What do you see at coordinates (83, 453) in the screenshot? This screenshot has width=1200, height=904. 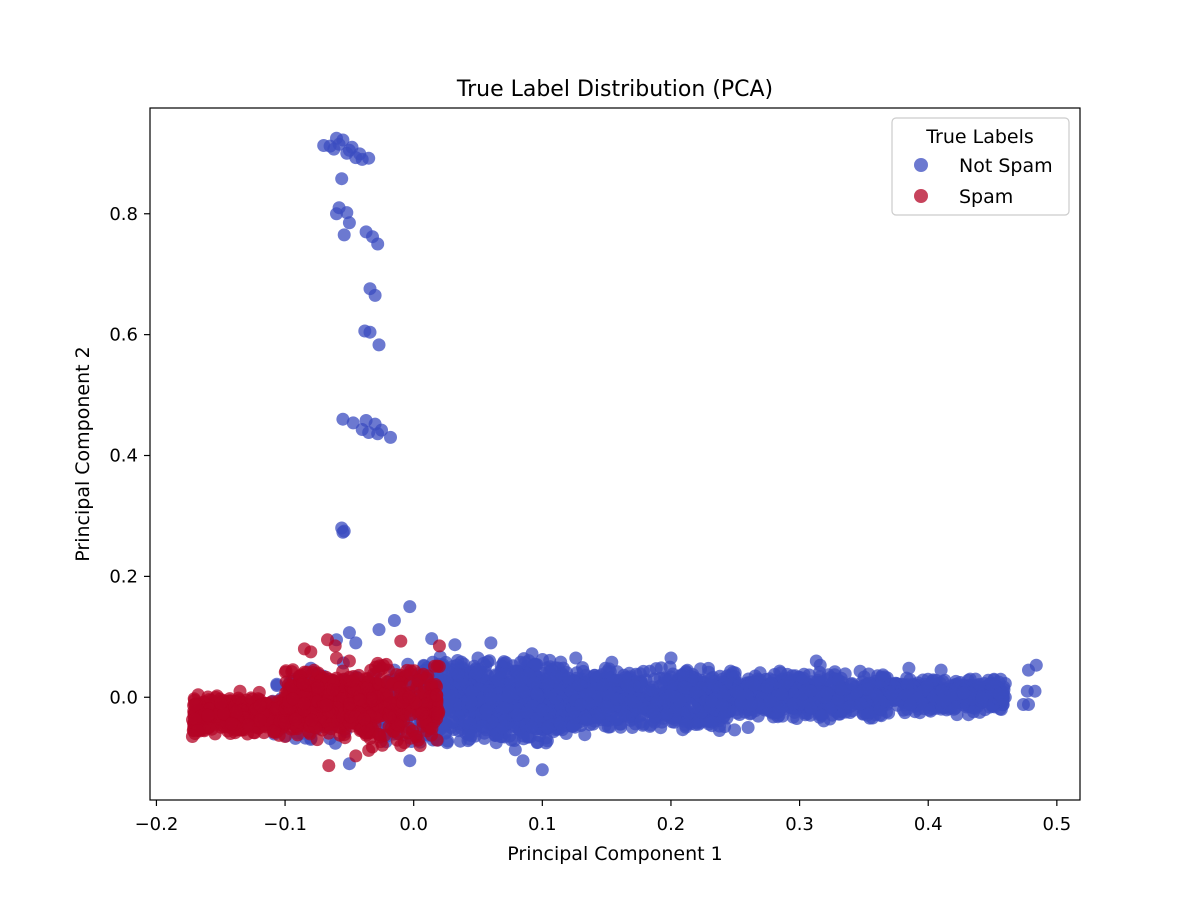 I see `y-axis-label: Principal Component 2` at bounding box center [83, 453].